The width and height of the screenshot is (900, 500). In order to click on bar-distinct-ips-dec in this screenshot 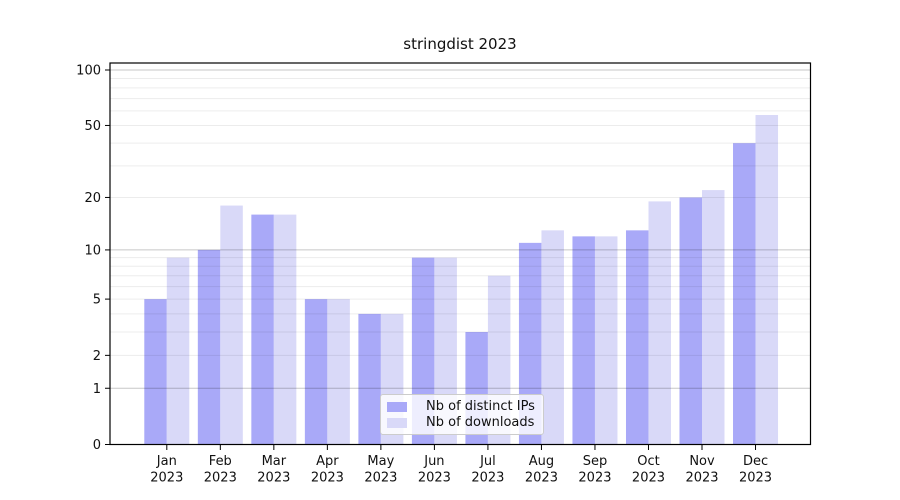, I will do `click(744, 294)`.